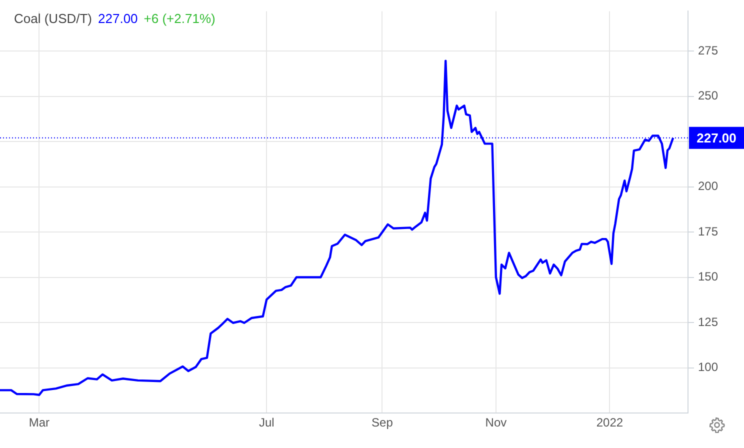  Describe the element at coordinates (266, 423) in the screenshot. I see `x-tick-label: Jul` at that location.